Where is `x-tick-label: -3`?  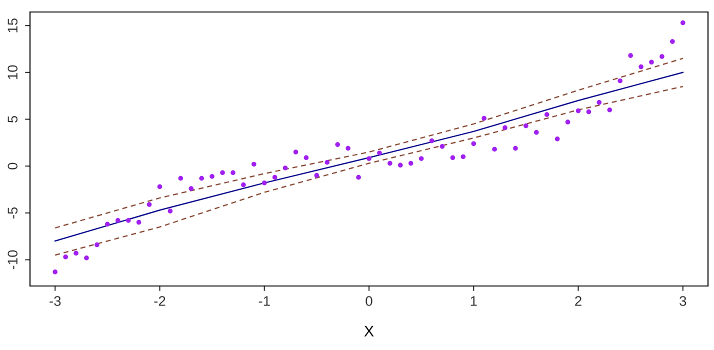 x-tick-label: -3 is located at coordinates (55, 301).